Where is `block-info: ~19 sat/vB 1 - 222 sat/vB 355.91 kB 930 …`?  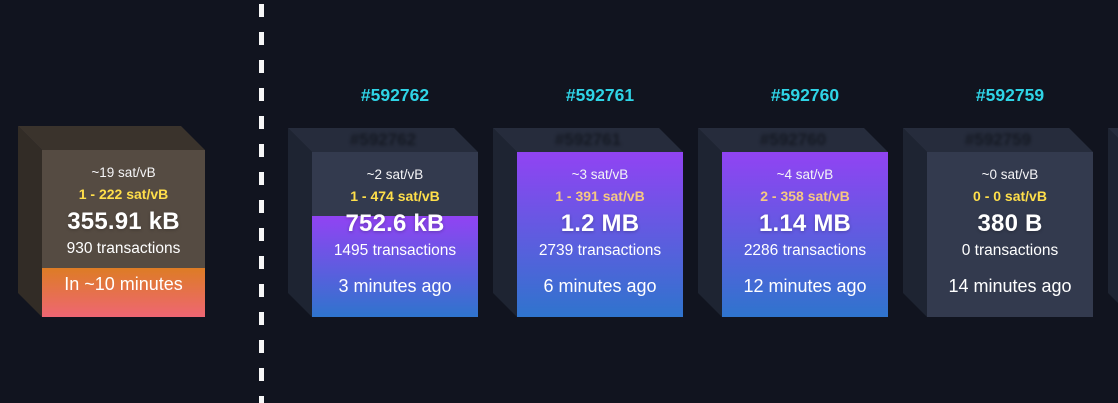 block-info: ~19 sat/vB 1 - 222 sat/vB 355.91 kB 930 … is located at coordinates (123, 233).